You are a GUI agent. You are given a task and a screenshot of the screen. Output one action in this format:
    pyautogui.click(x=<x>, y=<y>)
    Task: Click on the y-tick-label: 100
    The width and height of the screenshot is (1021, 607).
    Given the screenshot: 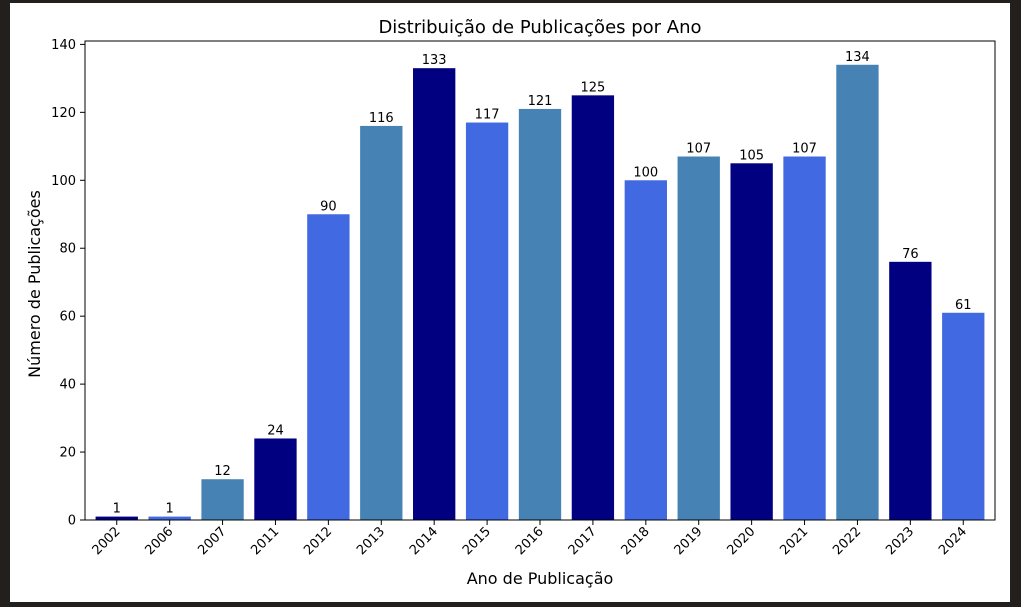 What is the action you would take?
    pyautogui.click(x=63, y=181)
    